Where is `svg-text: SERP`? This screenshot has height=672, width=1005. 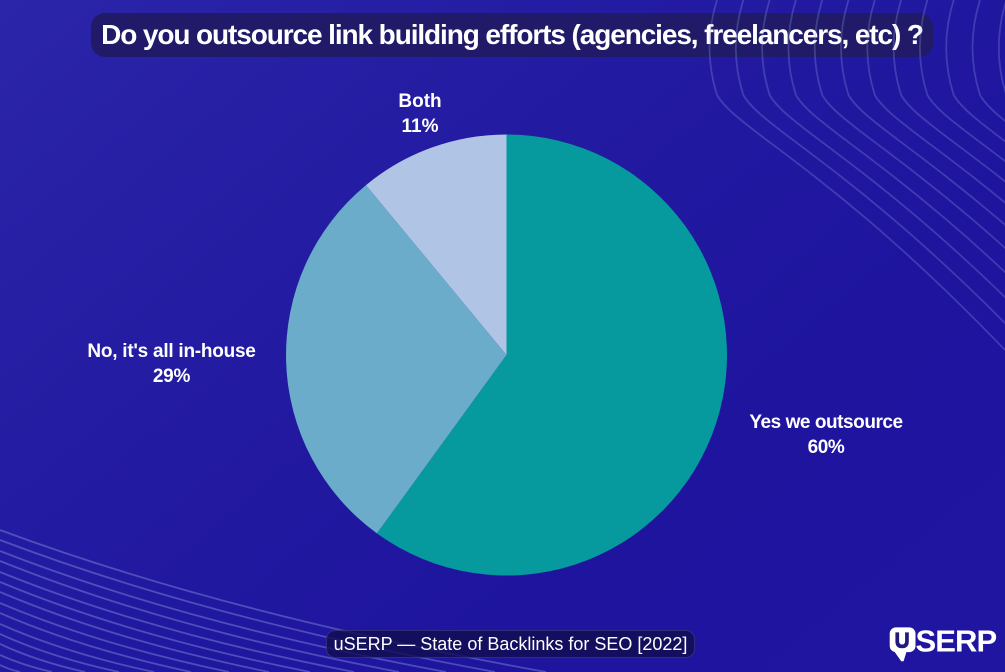
svg-text: SERP is located at coordinates (956, 640).